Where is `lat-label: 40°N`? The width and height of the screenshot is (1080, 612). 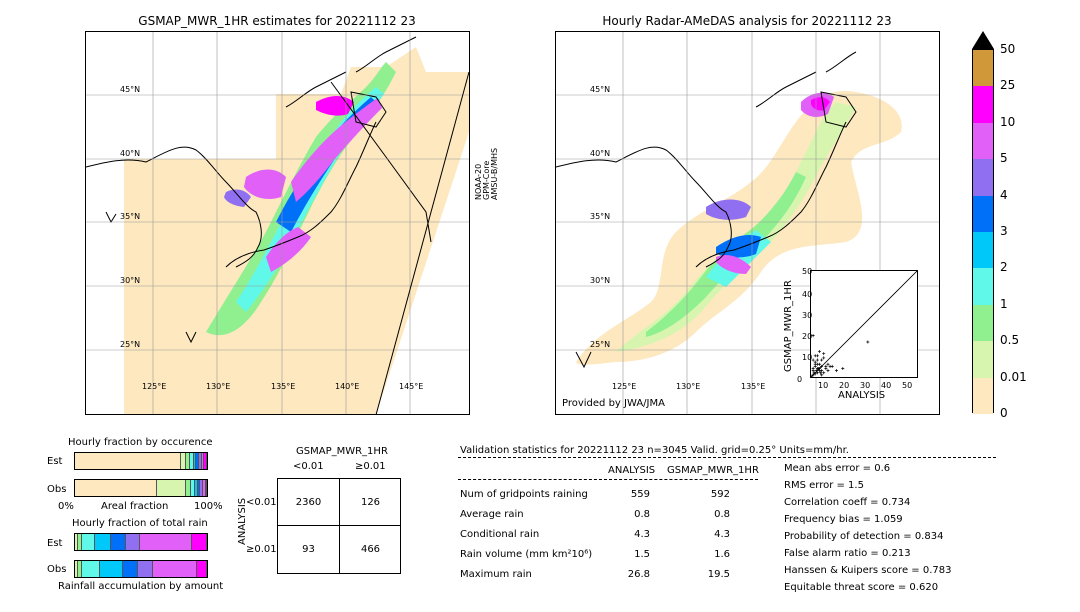 lat-label: 40°N is located at coordinates (130, 153).